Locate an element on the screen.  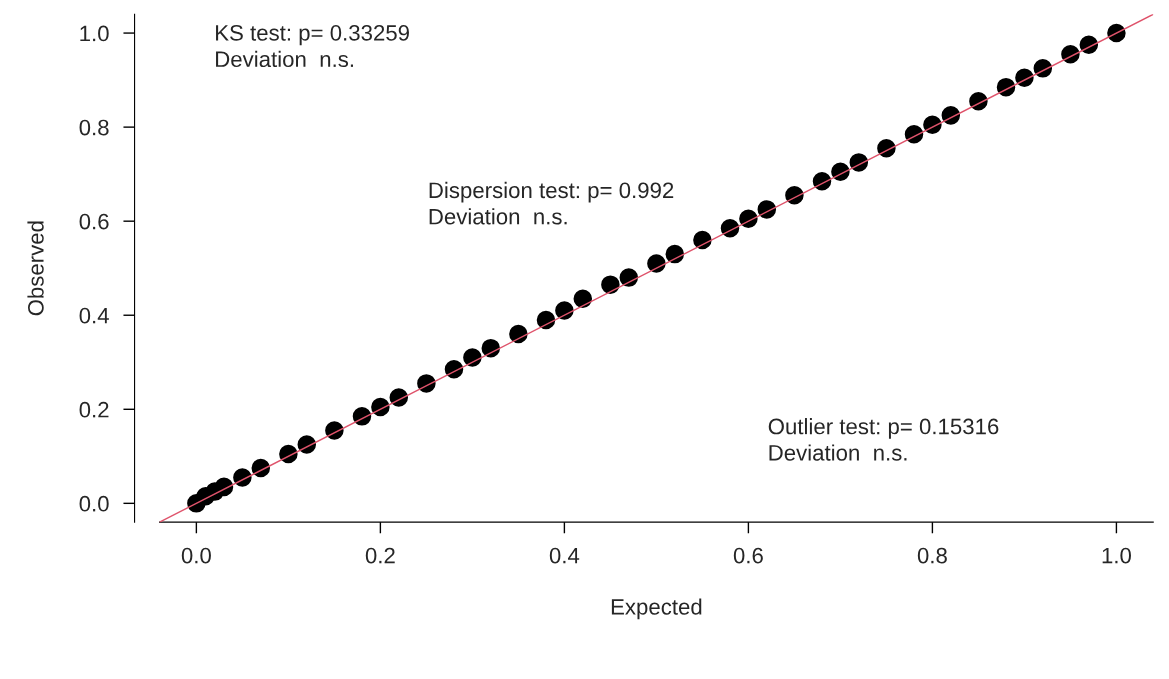
x-tick-label: 0.6 is located at coordinates (748, 555).